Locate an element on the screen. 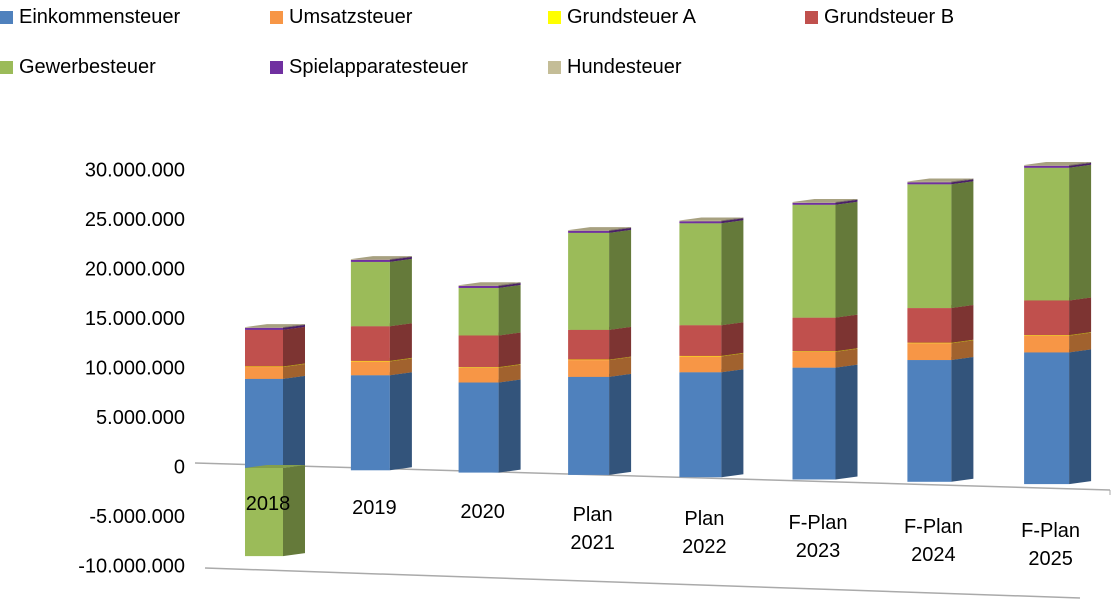 The height and width of the screenshot is (600, 1118). legend-item: Gewerbesteuer is located at coordinates (78, 67).